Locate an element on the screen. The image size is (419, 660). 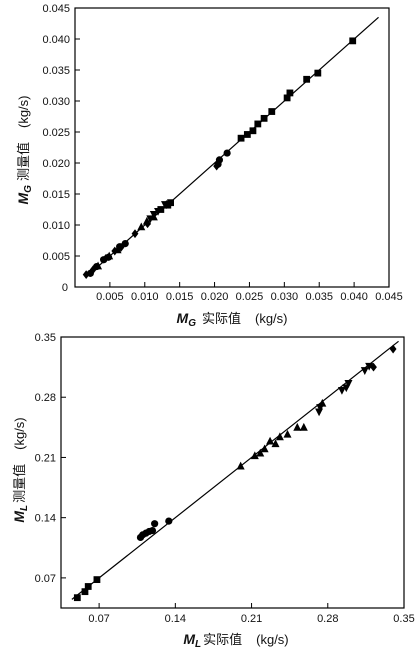
x-tick-label: 0.35 is located at coordinates (403, 619).